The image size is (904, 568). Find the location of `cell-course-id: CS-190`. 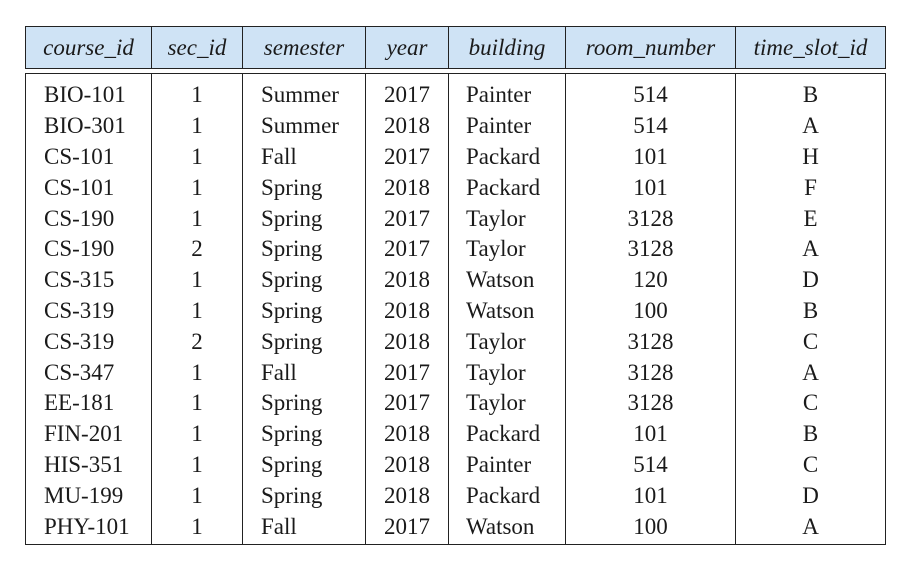

cell-course-id: CS-190 is located at coordinates (88, 218).